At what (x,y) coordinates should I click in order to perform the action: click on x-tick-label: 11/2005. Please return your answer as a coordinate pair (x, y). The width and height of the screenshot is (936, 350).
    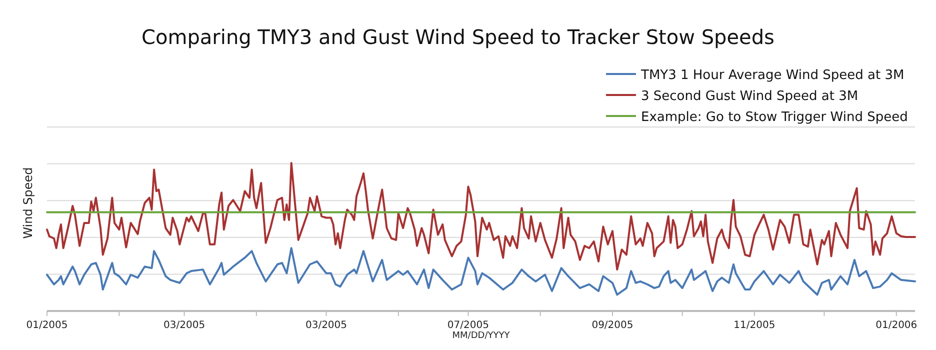
    Looking at the image, I should click on (755, 325).